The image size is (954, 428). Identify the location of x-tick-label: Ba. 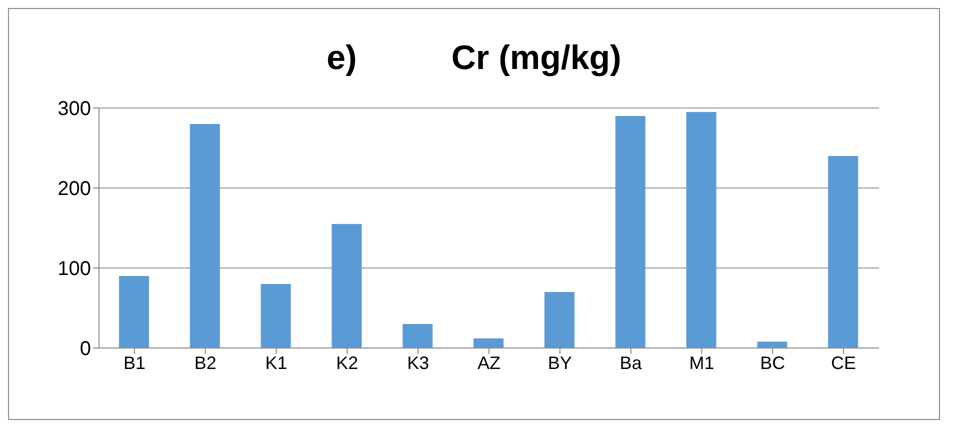
(631, 362).